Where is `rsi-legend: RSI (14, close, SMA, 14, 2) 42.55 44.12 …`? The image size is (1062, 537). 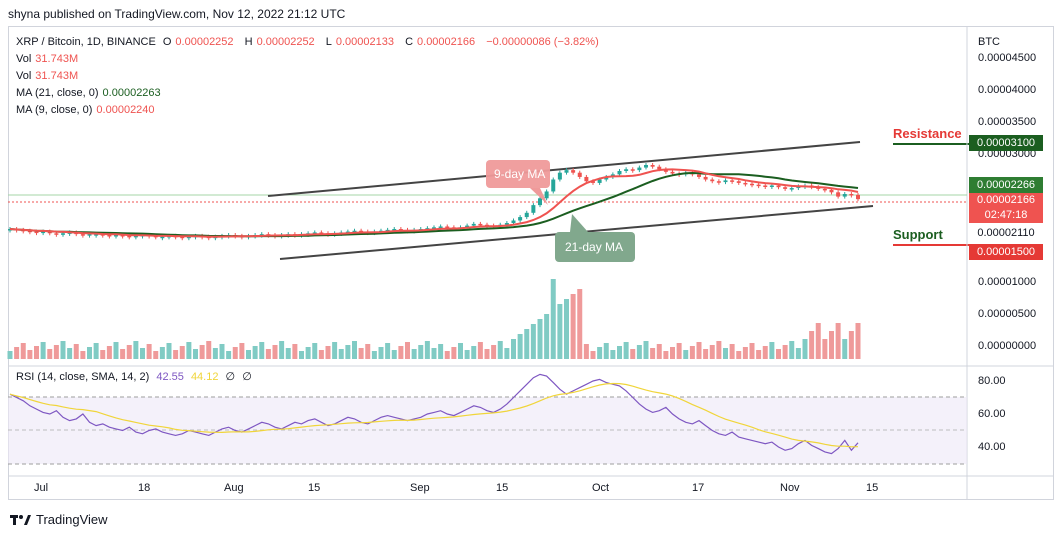 rsi-legend: RSI (14, close, SMA, 14, 2) 42.55 44.12 … is located at coordinates (134, 377).